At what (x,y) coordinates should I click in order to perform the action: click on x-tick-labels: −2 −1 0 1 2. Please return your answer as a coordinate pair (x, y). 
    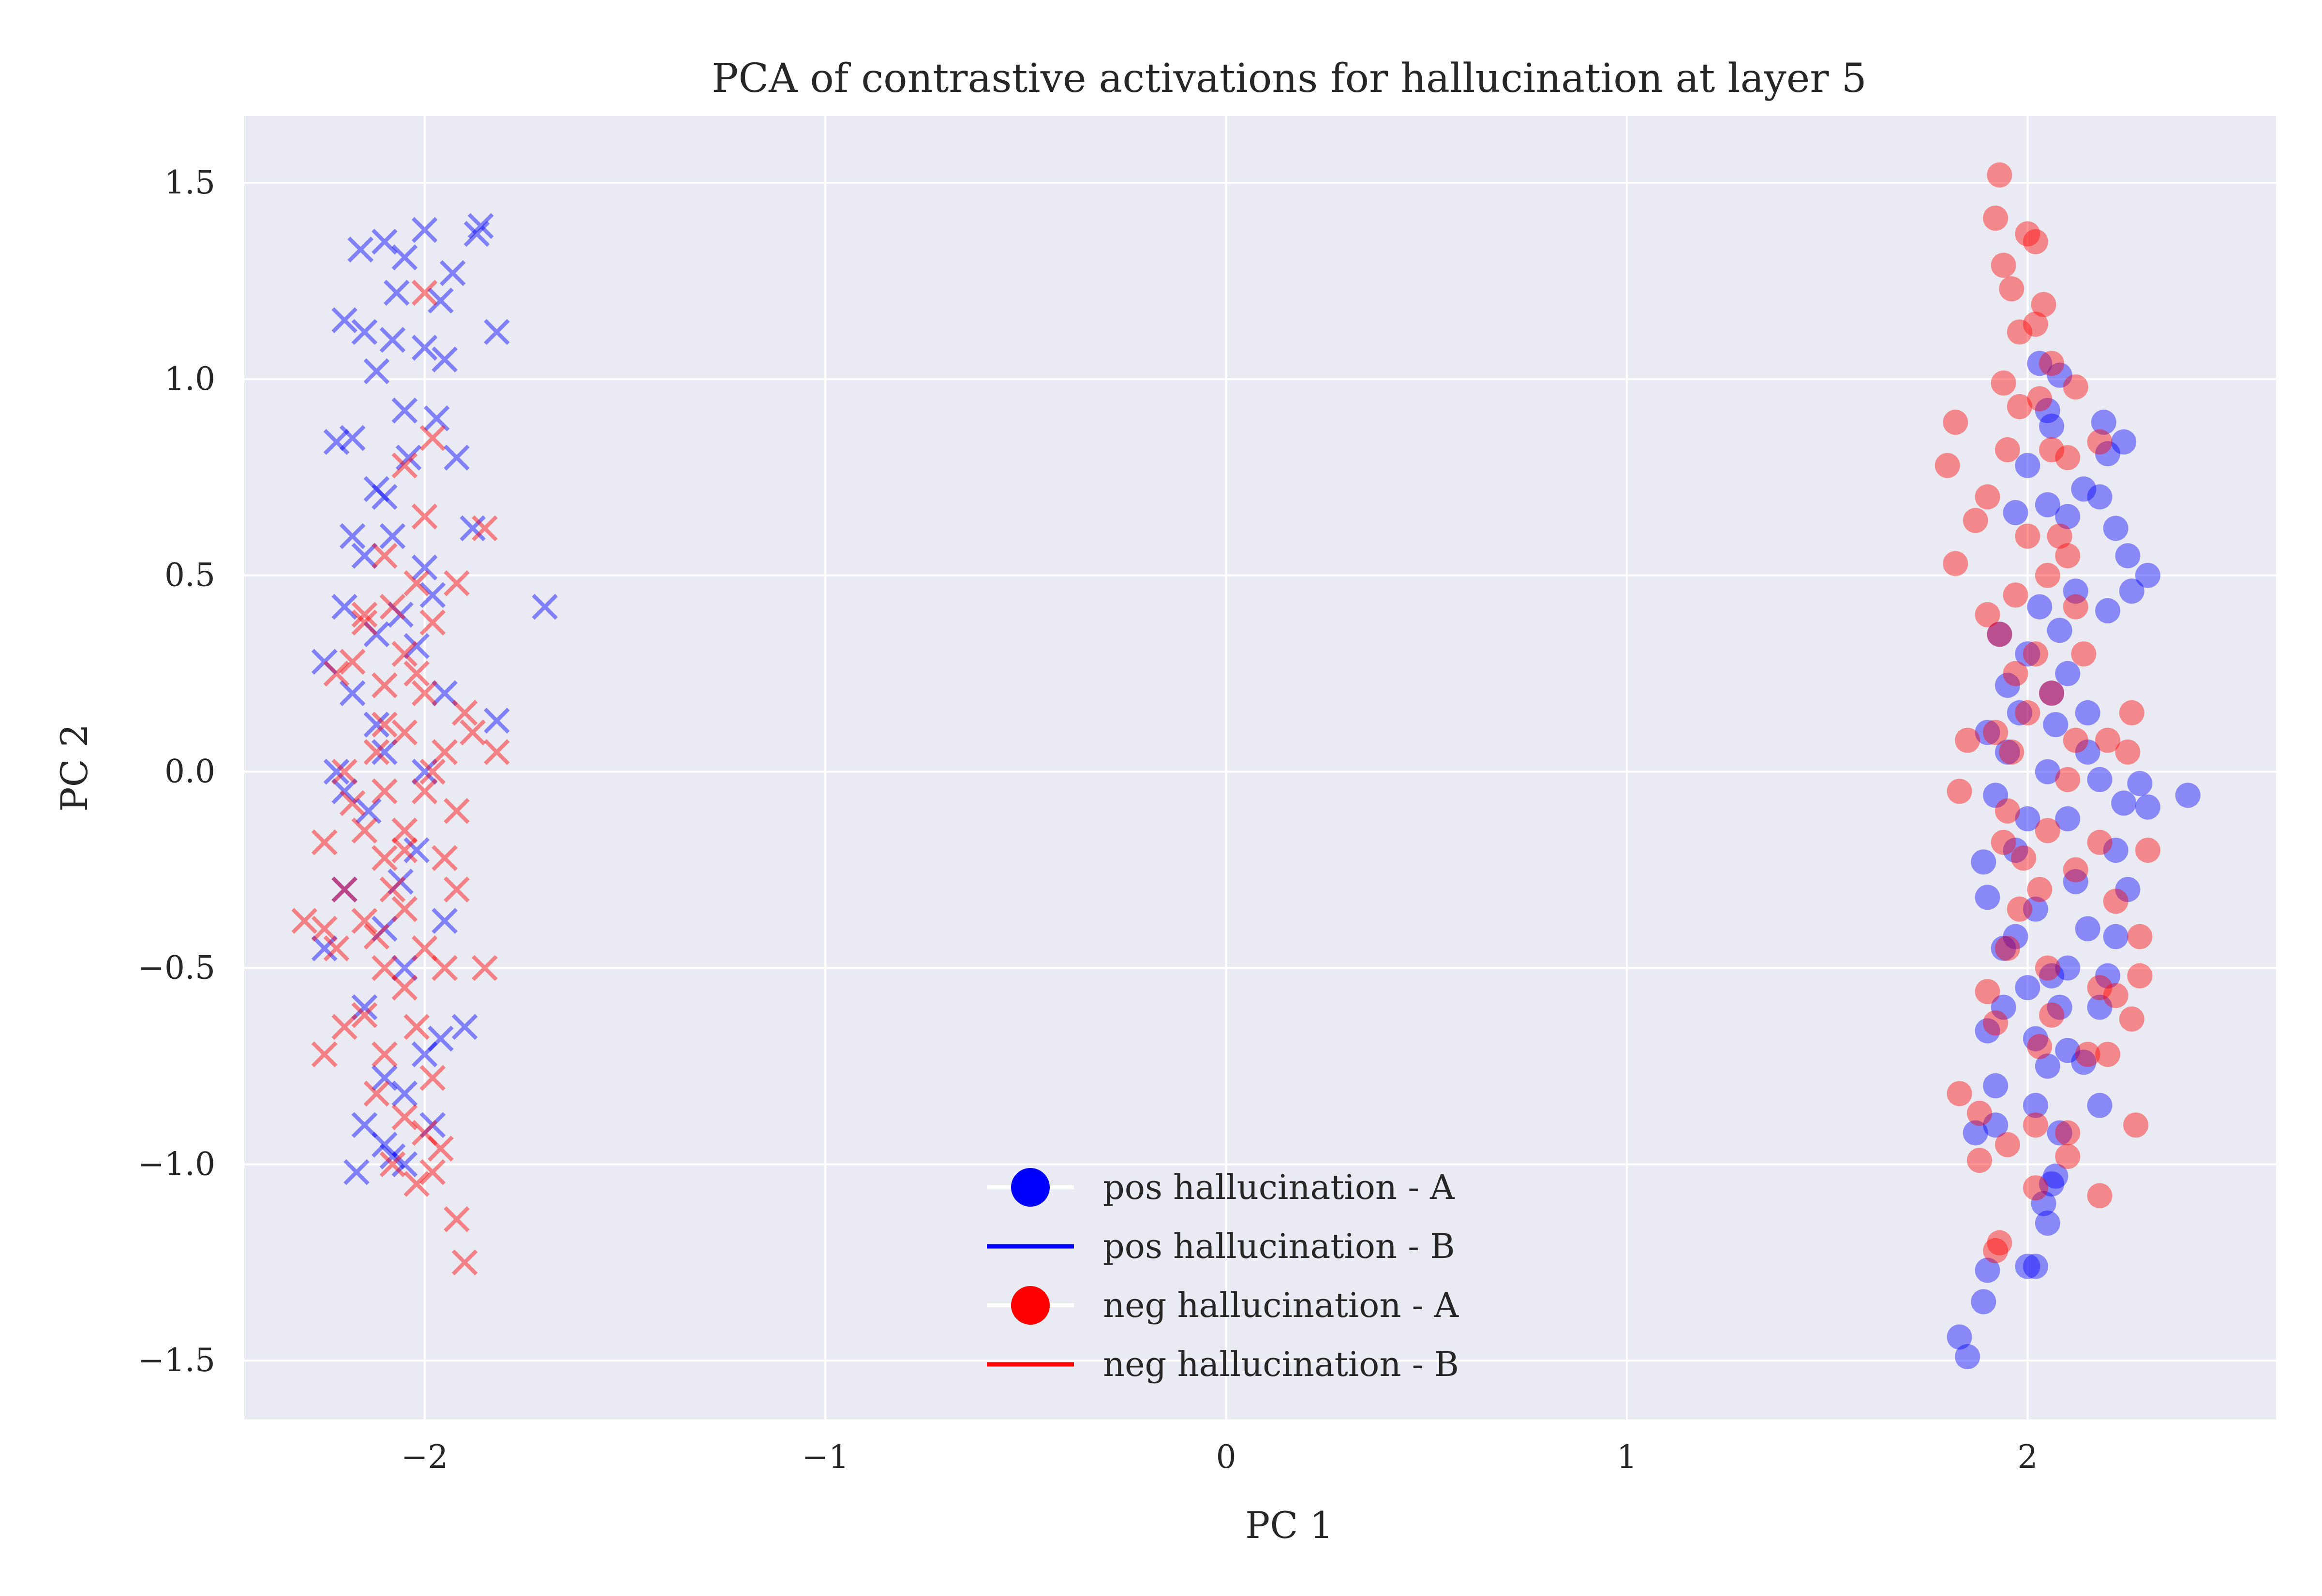
    Looking at the image, I should click on (1219, 1457).